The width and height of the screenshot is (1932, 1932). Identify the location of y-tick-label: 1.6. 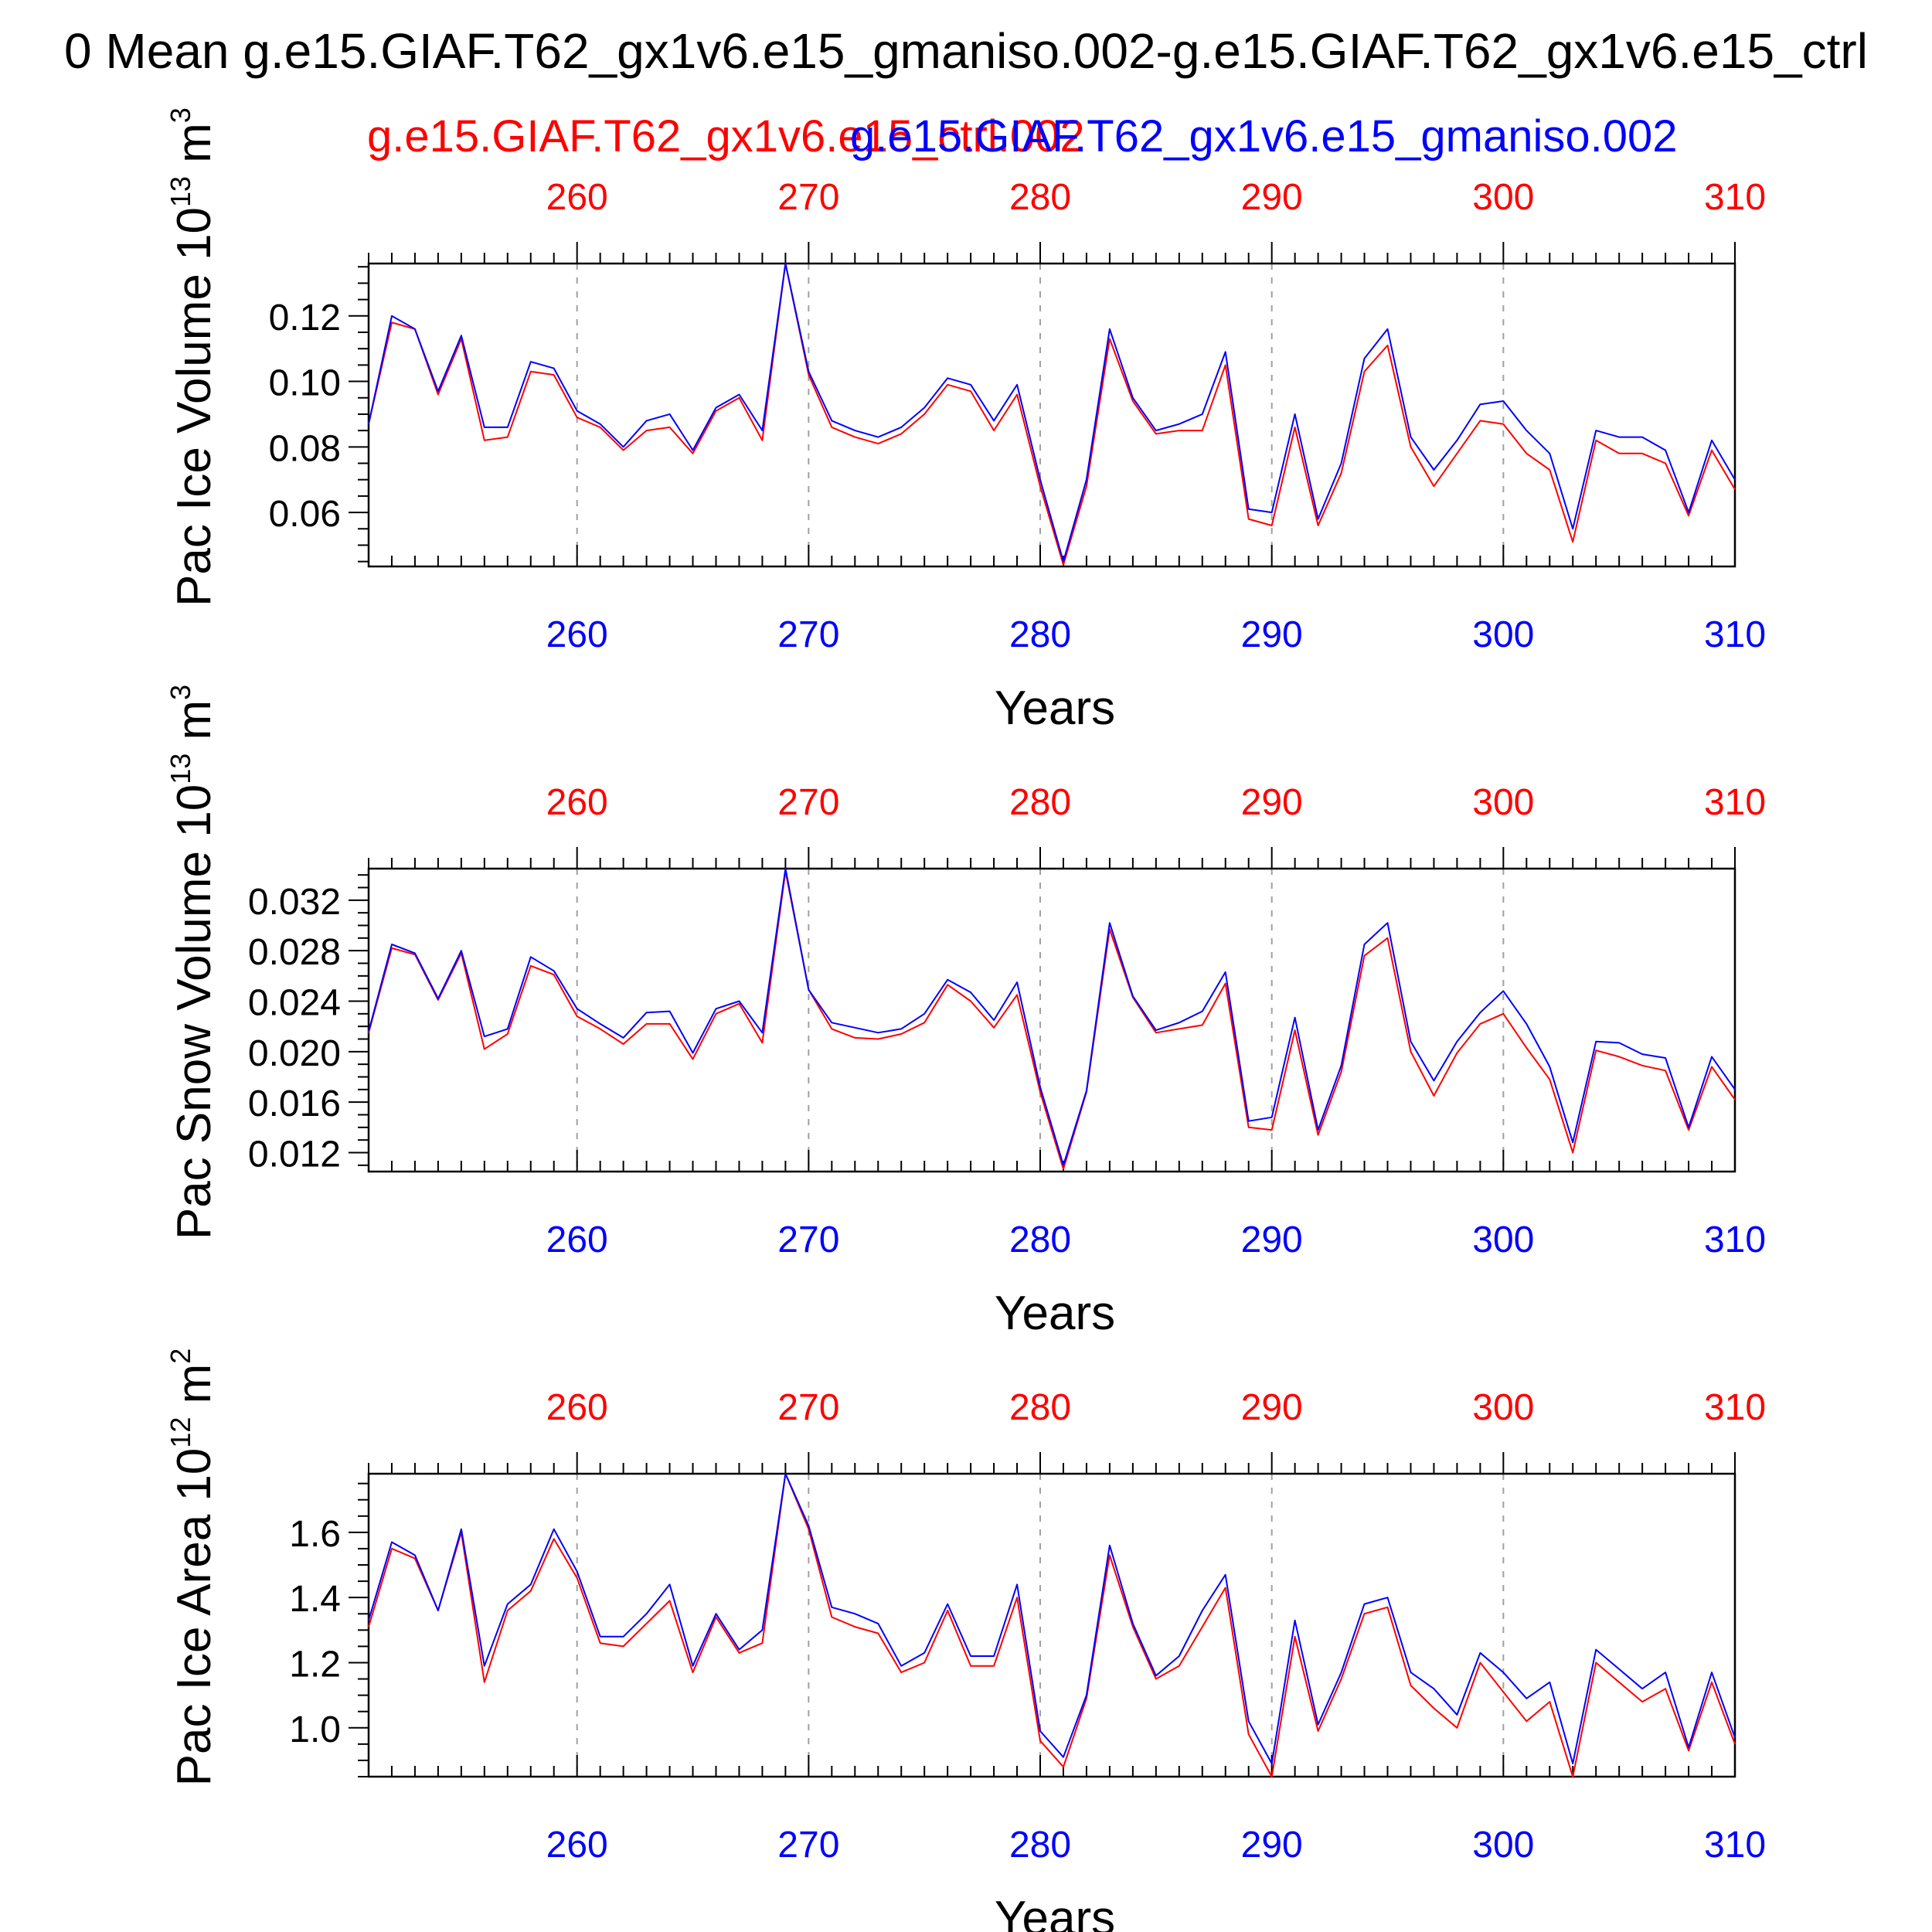
(315, 1534).